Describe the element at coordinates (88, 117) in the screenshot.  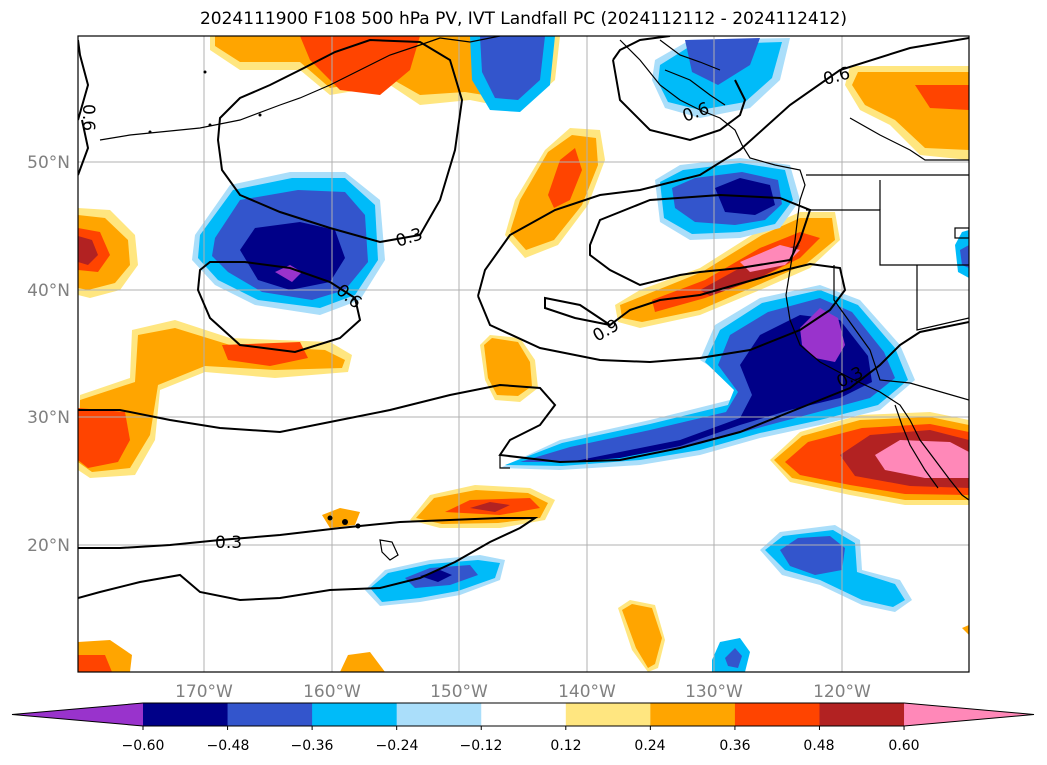
I see `contour-label: 0.6` at that location.